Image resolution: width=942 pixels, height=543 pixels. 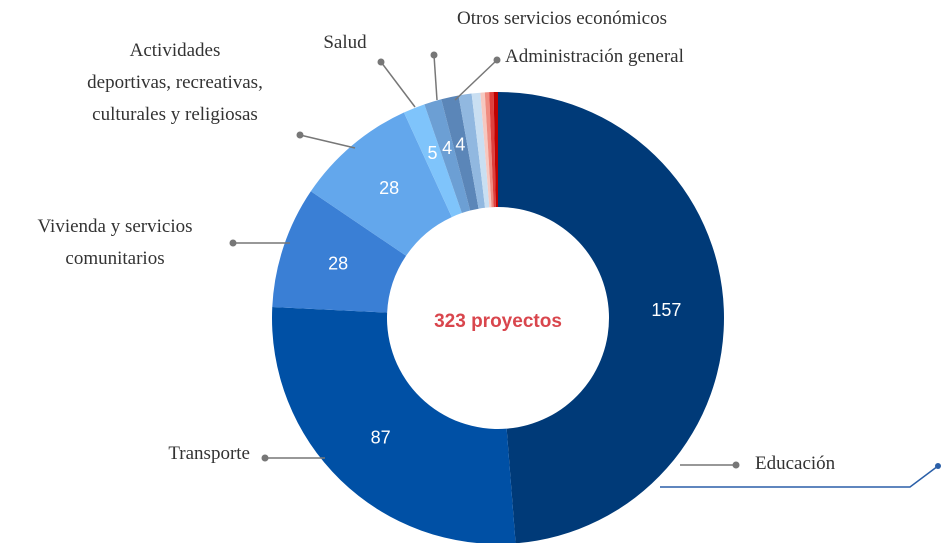 I want to click on category-label: Transporte, so click(x=209, y=453).